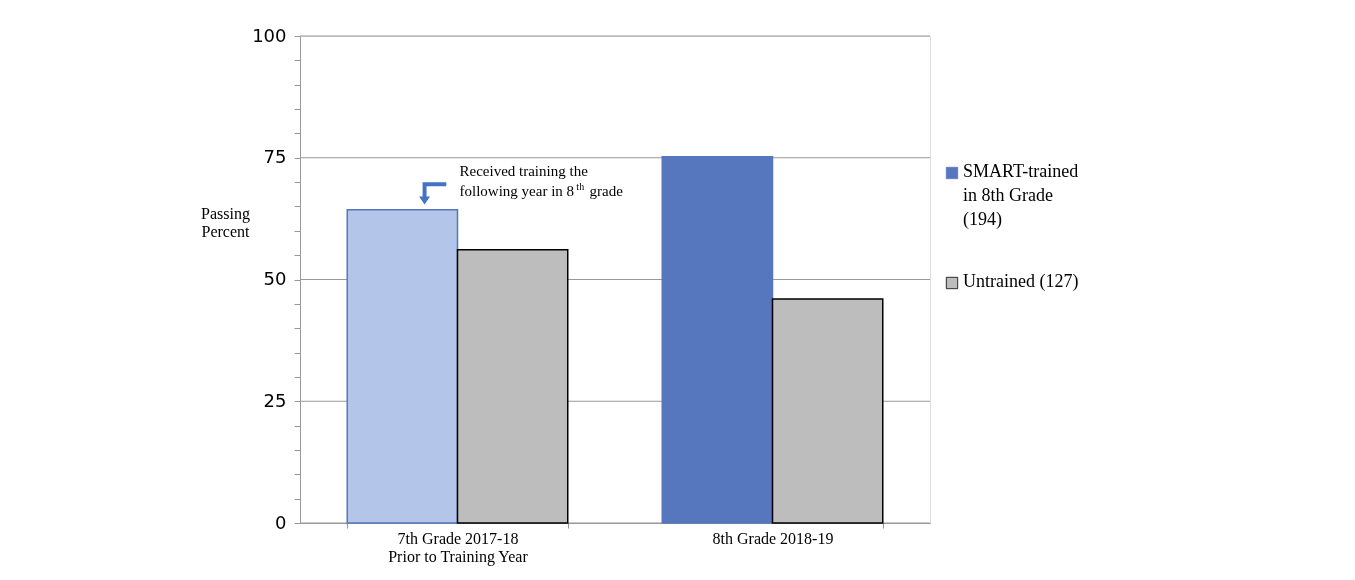 The height and width of the screenshot is (580, 1355). Describe the element at coordinates (1021, 195) in the screenshot. I see `legend-label: SMART-trained in 8th Grade (194)` at that location.